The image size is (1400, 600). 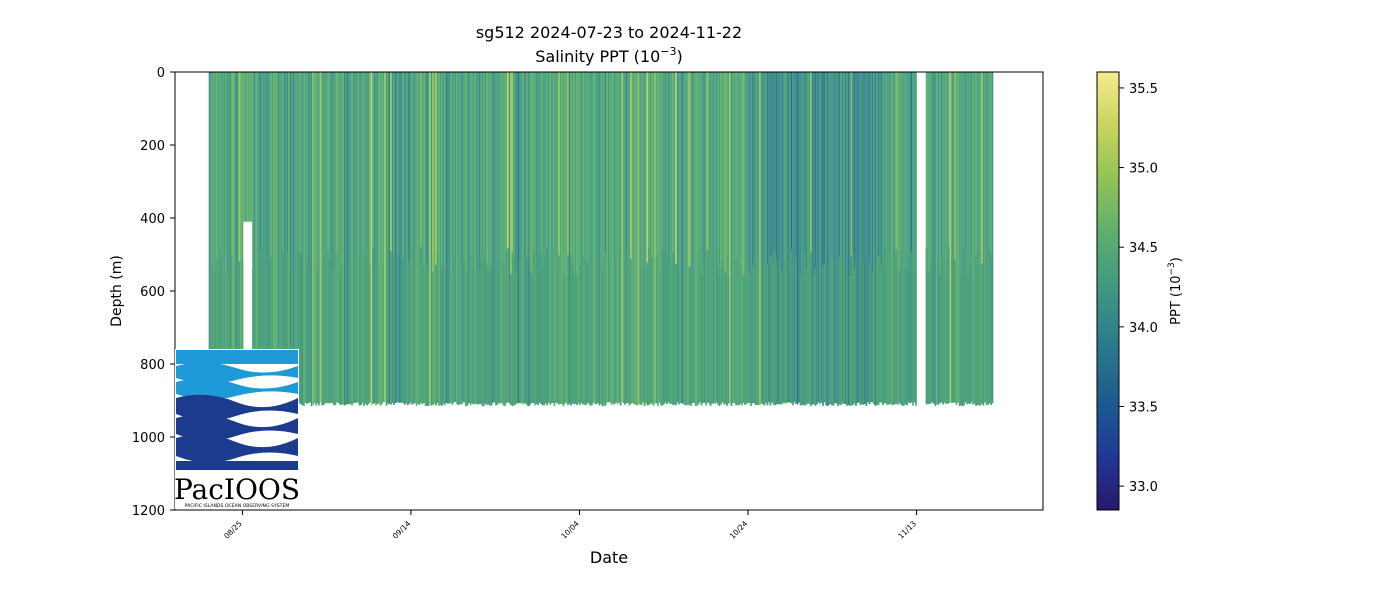 What do you see at coordinates (609, 55) in the screenshot?
I see `chart-subtitle: Salinity PPT (10−3)` at bounding box center [609, 55].